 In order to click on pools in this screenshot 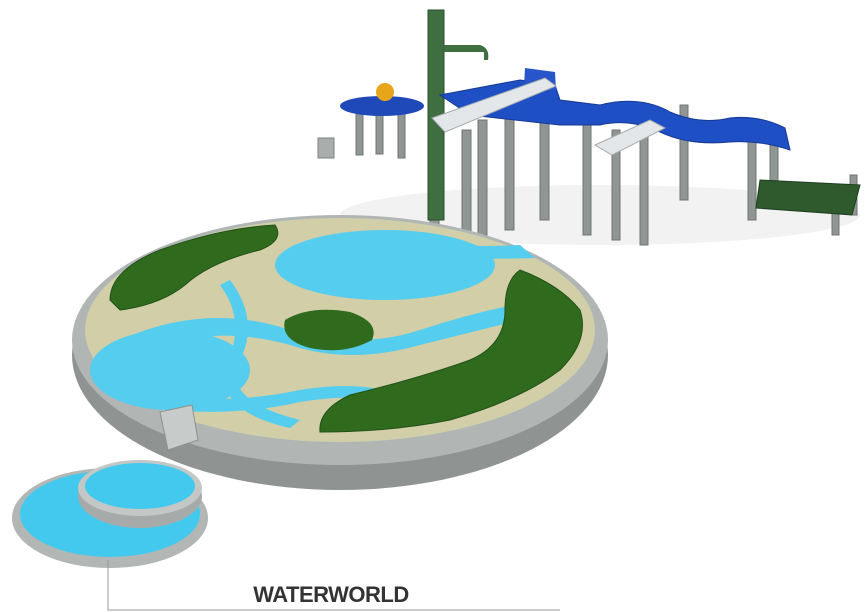, I will do `click(110, 514)`.